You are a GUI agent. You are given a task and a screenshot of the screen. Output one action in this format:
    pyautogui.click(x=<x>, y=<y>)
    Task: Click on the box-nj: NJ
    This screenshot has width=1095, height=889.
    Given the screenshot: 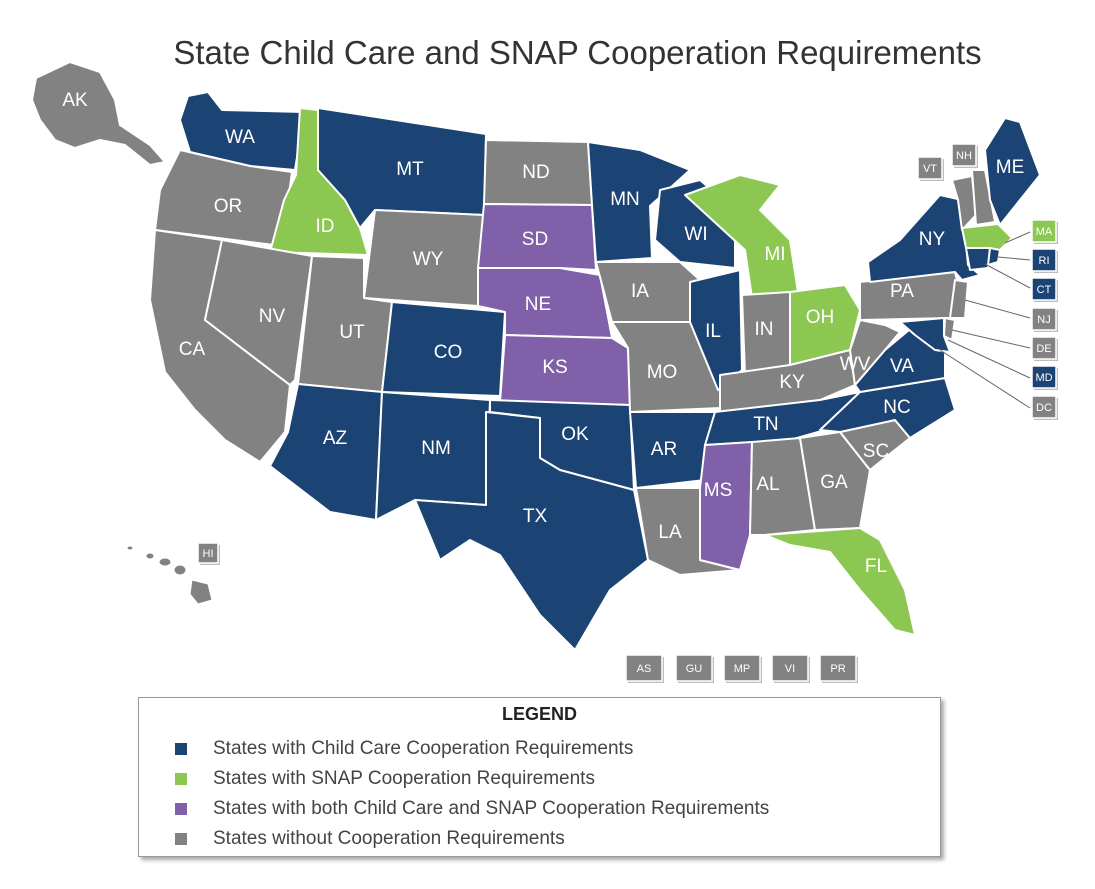 What is the action you would take?
    pyautogui.click(x=1044, y=319)
    